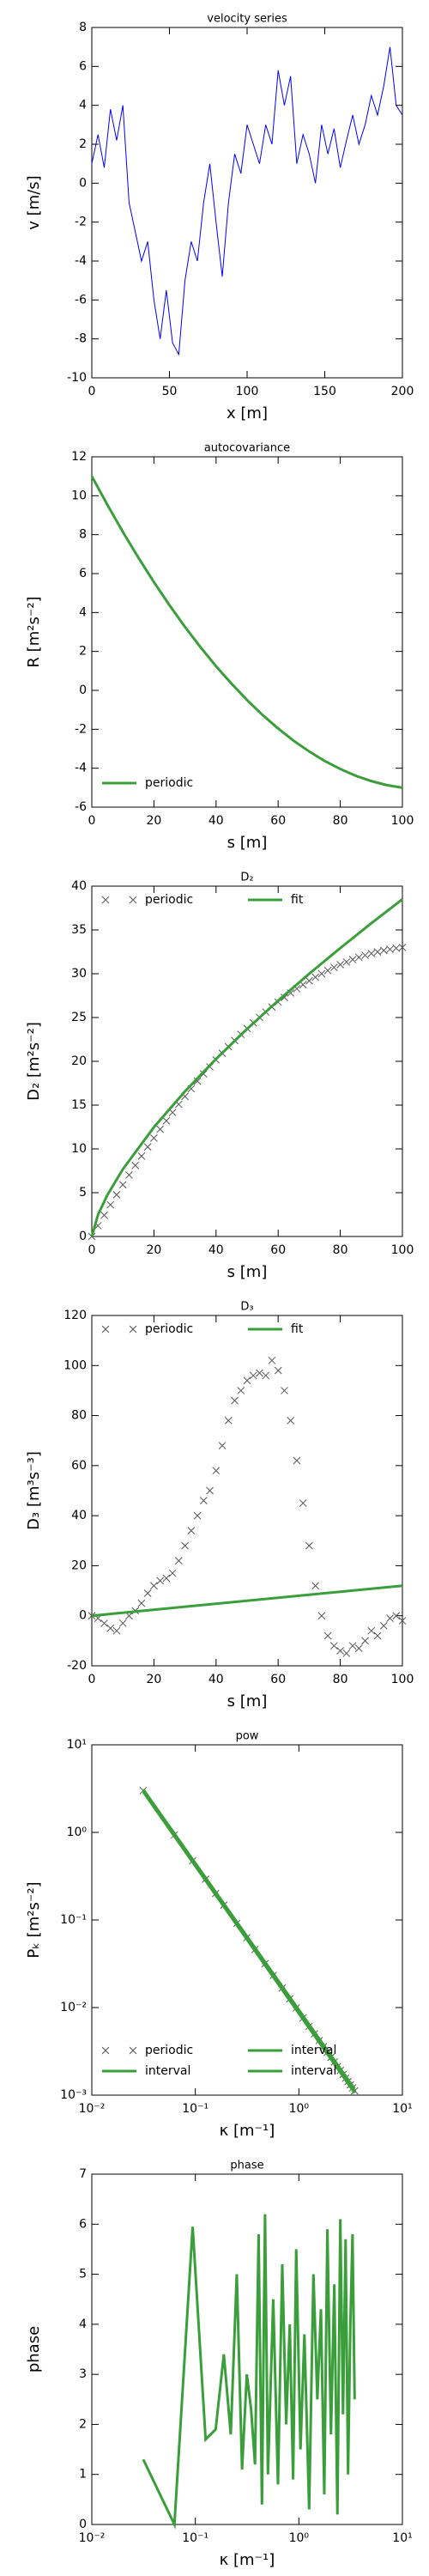 This screenshot has width=429, height=2576. Describe the element at coordinates (73, 2095) in the screenshot. I see `y-tick-label: 10⁻³` at that location.